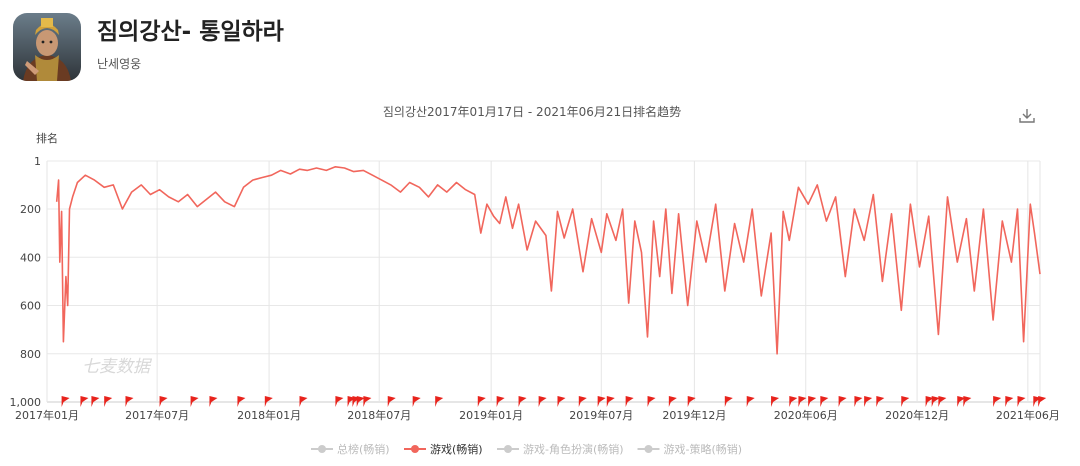  I want to click on x-tick-label: 2020年06月, so click(806, 415).